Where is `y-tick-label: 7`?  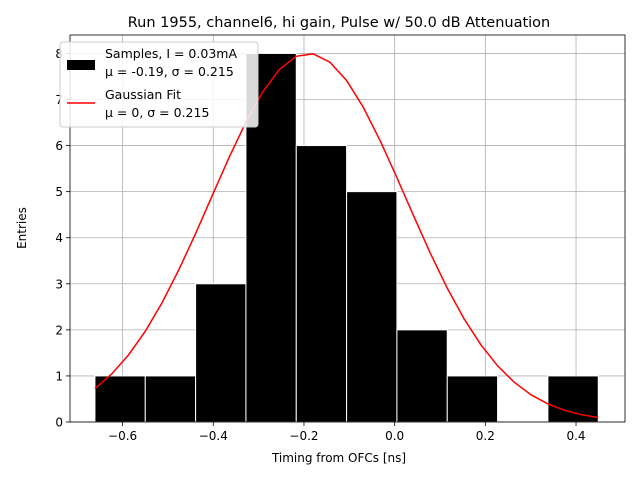
y-tick-label: 7 is located at coordinates (59, 100).